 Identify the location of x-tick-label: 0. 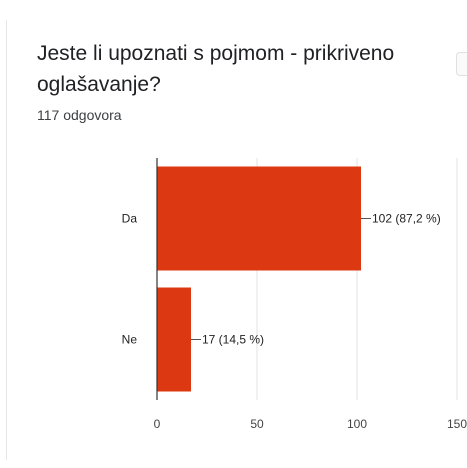
(157, 424).